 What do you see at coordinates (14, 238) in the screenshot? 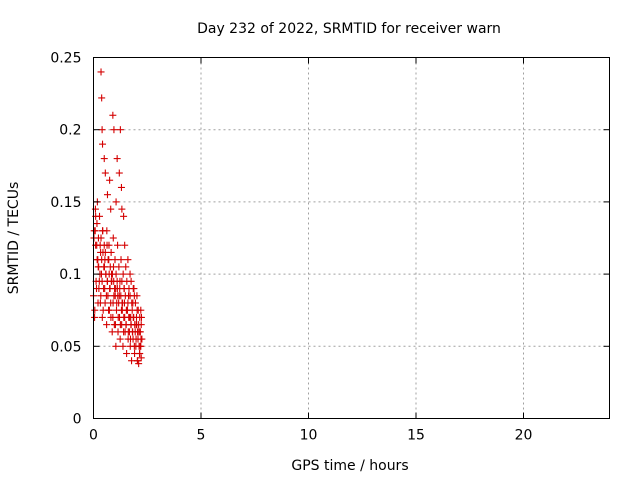
I see `y-axis-label: SRMTID / TECUs` at bounding box center [14, 238].